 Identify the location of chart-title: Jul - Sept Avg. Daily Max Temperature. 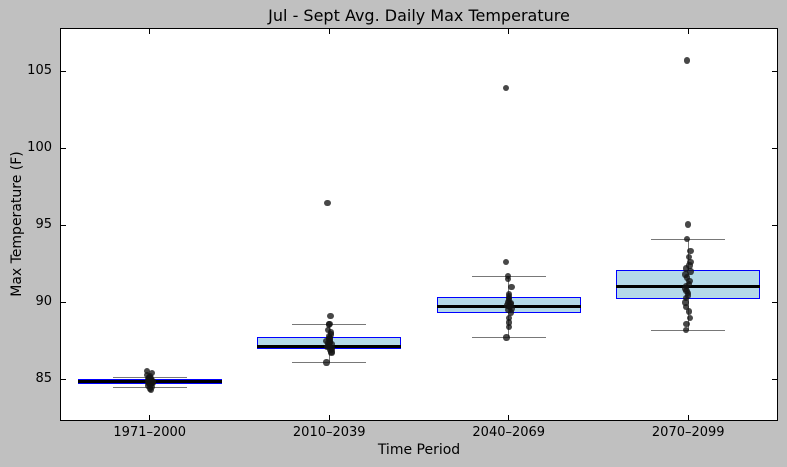
(419, 15).